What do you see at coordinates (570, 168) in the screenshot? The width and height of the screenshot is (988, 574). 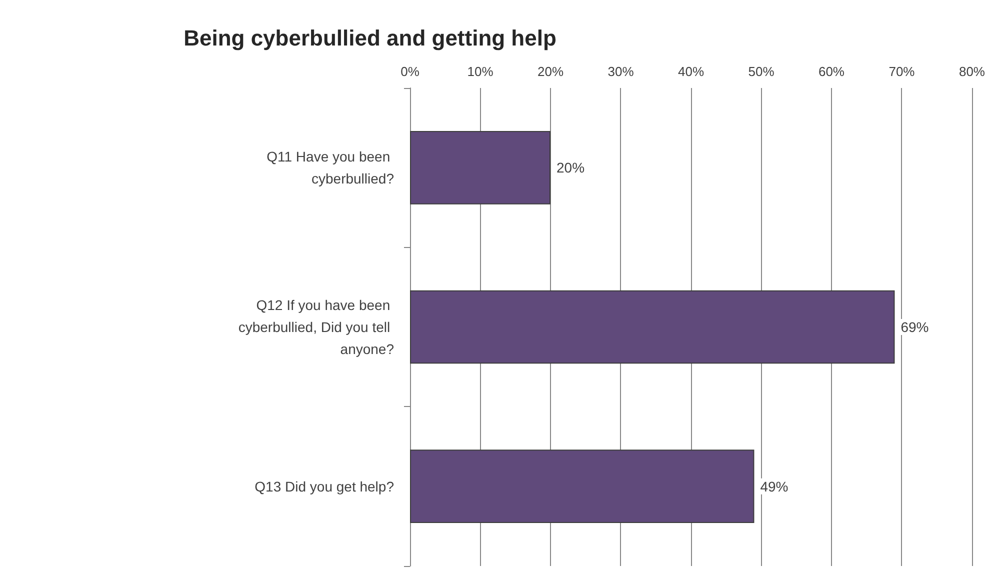 I see `data-label: 20%` at bounding box center [570, 168].